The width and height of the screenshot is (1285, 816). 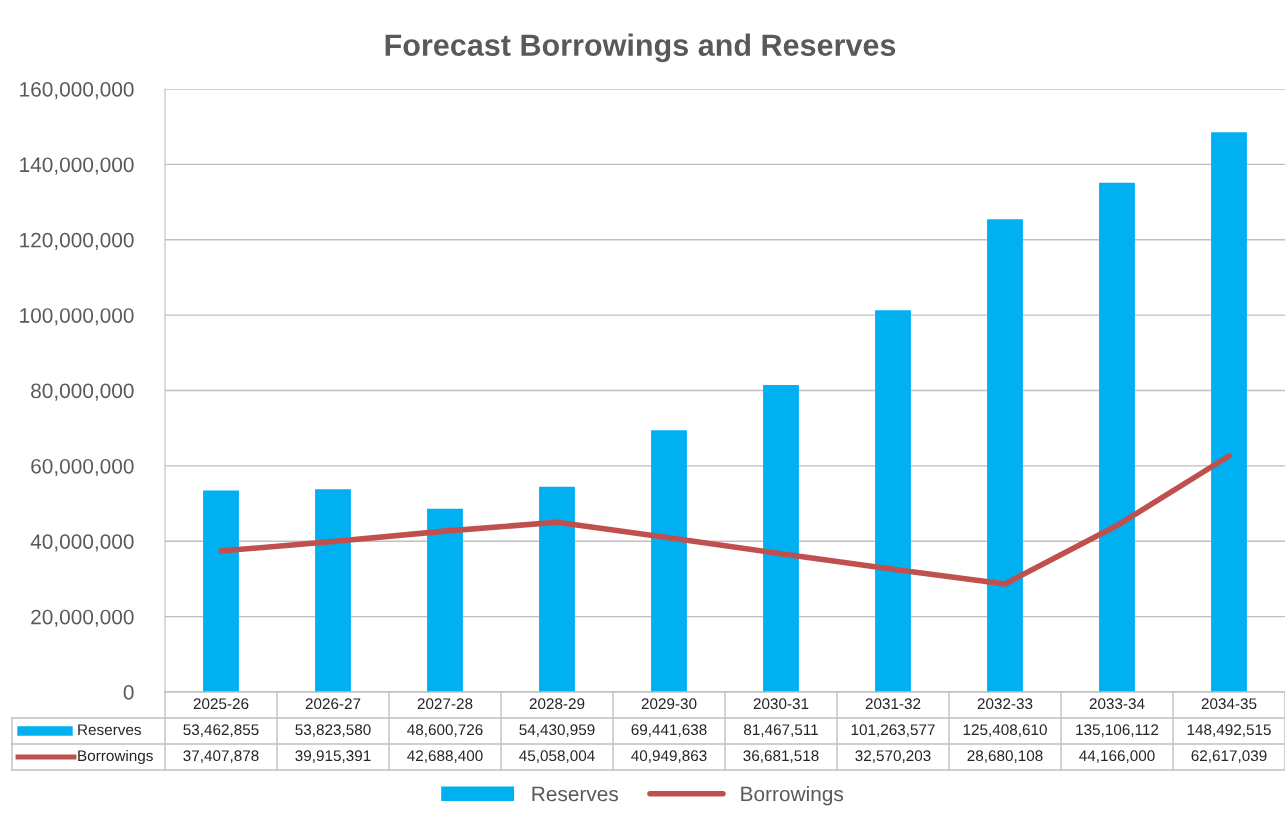 I want to click on data-label: 44,166,000, so click(x=1117, y=756).